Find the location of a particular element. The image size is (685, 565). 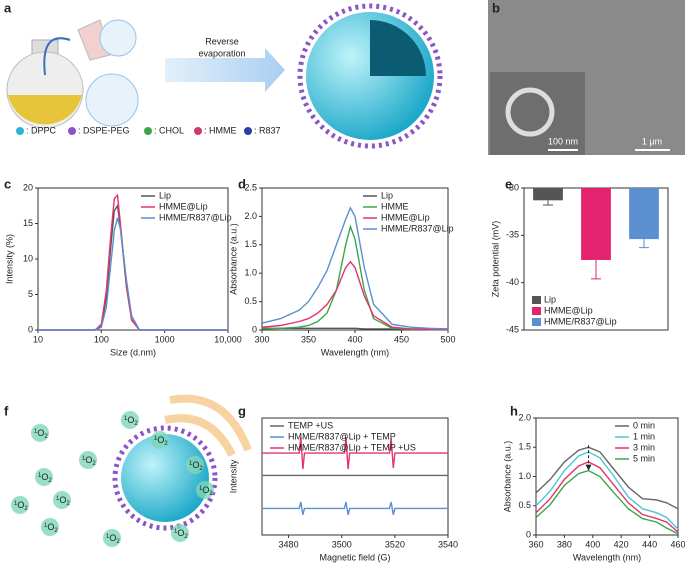

x-axis-label: Size (d.nm) is located at coordinates (133, 352).